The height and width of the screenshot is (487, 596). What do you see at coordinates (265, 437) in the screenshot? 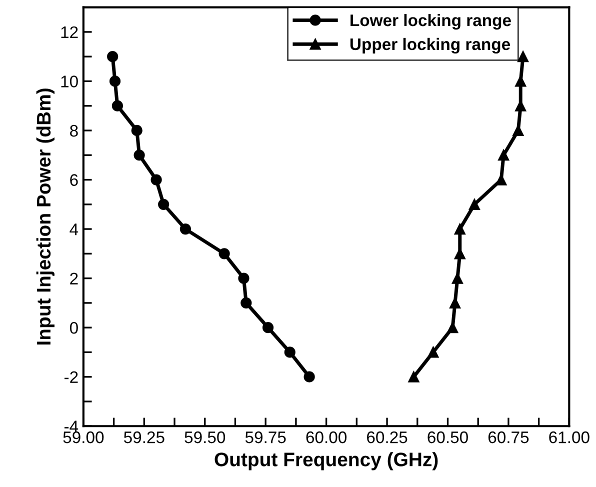
I see `x-tick-label: 59.75` at bounding box center [265, 437].